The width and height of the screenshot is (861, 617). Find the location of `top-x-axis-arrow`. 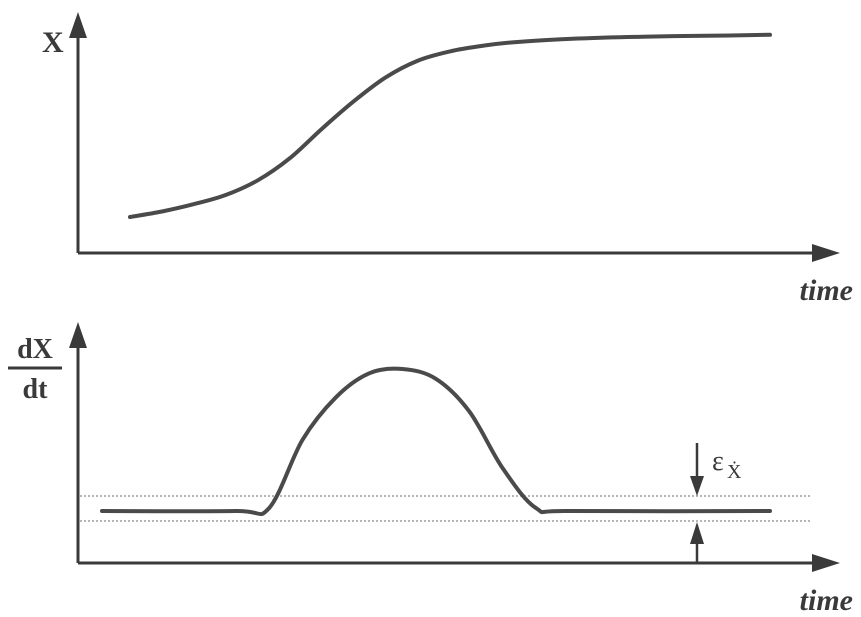

top-x-axis-arrow is located at coordinates (826, 253).